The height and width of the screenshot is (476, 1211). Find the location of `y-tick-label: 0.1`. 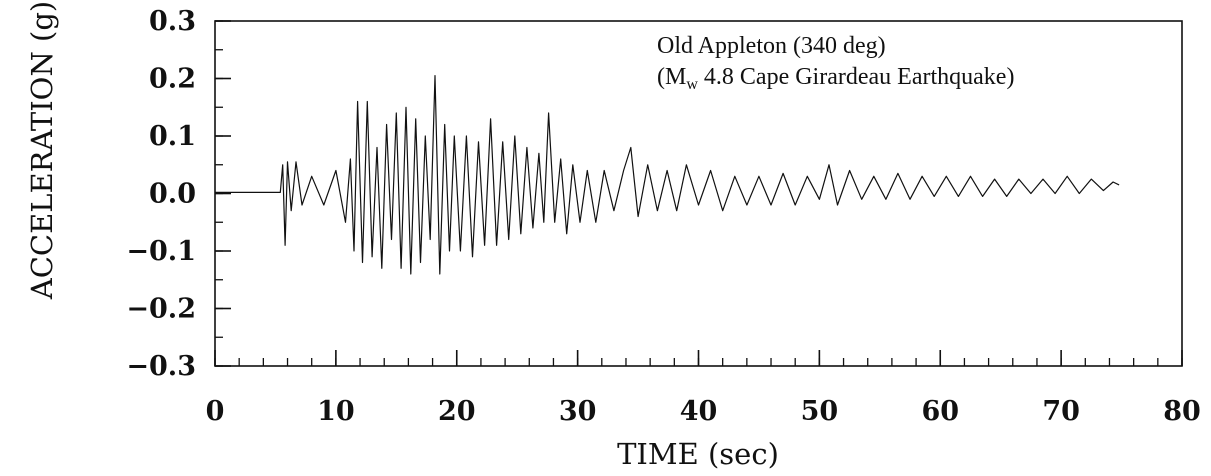

y-tick-label: 0.1 is located at coordinates (172, 136).